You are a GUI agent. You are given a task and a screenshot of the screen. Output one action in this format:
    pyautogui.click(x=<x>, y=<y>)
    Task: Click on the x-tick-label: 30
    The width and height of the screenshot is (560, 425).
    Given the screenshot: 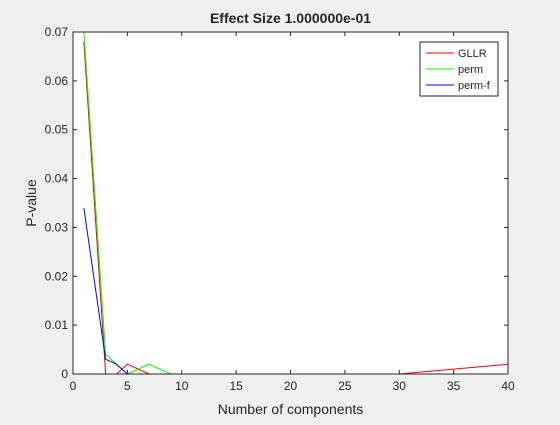 What is the action you would take?
    pyautogui.click(x=400, y=386)
    